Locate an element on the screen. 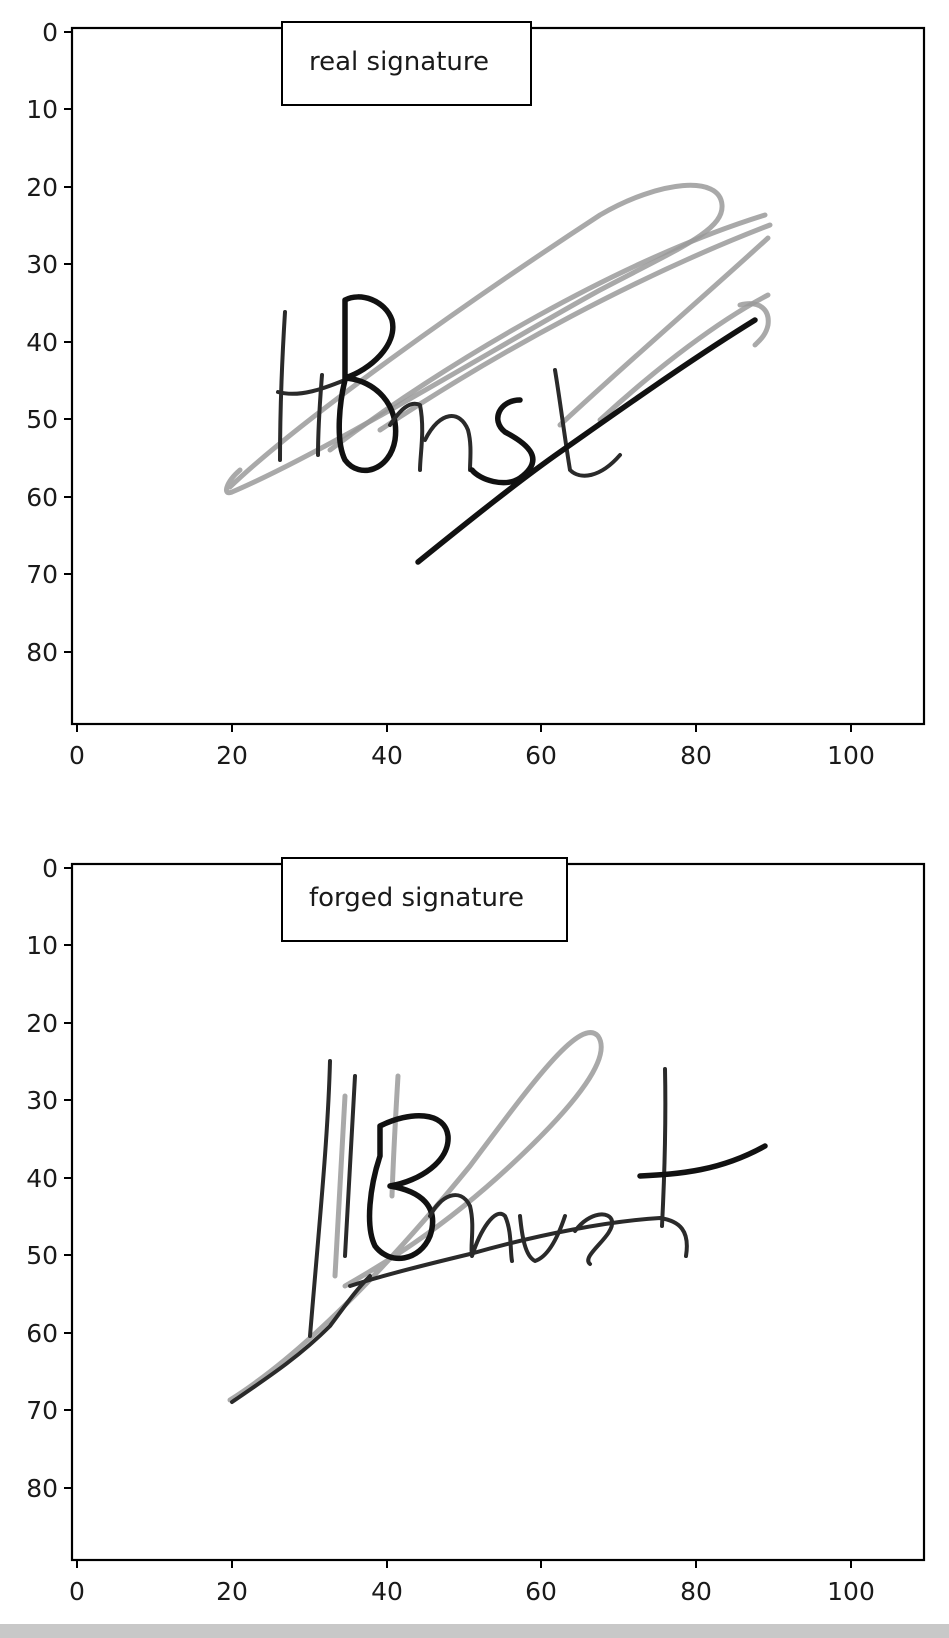 This screenshot has height=1638, width=949. forged-x-tick-5: 100 is located at coordinates (851, 1591).